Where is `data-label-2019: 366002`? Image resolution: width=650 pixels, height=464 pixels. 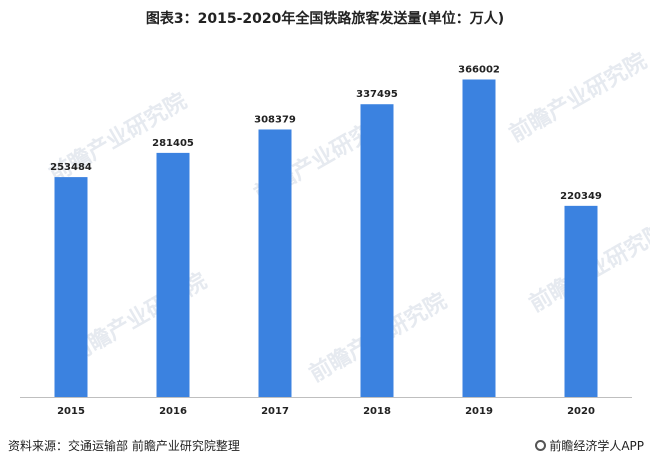 data-label-2019: 366002 is located at coordinates (479, 69).